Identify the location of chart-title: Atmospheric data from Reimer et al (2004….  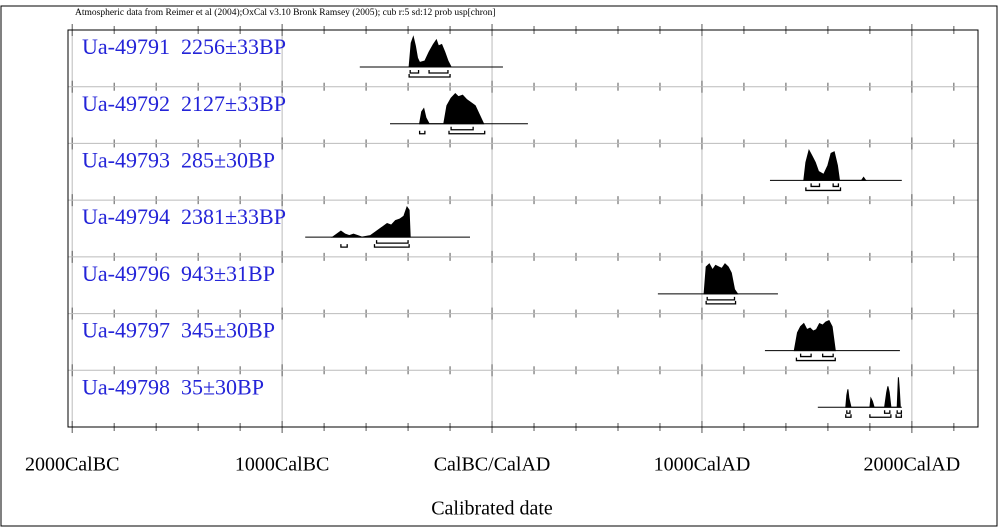
(285, 12).